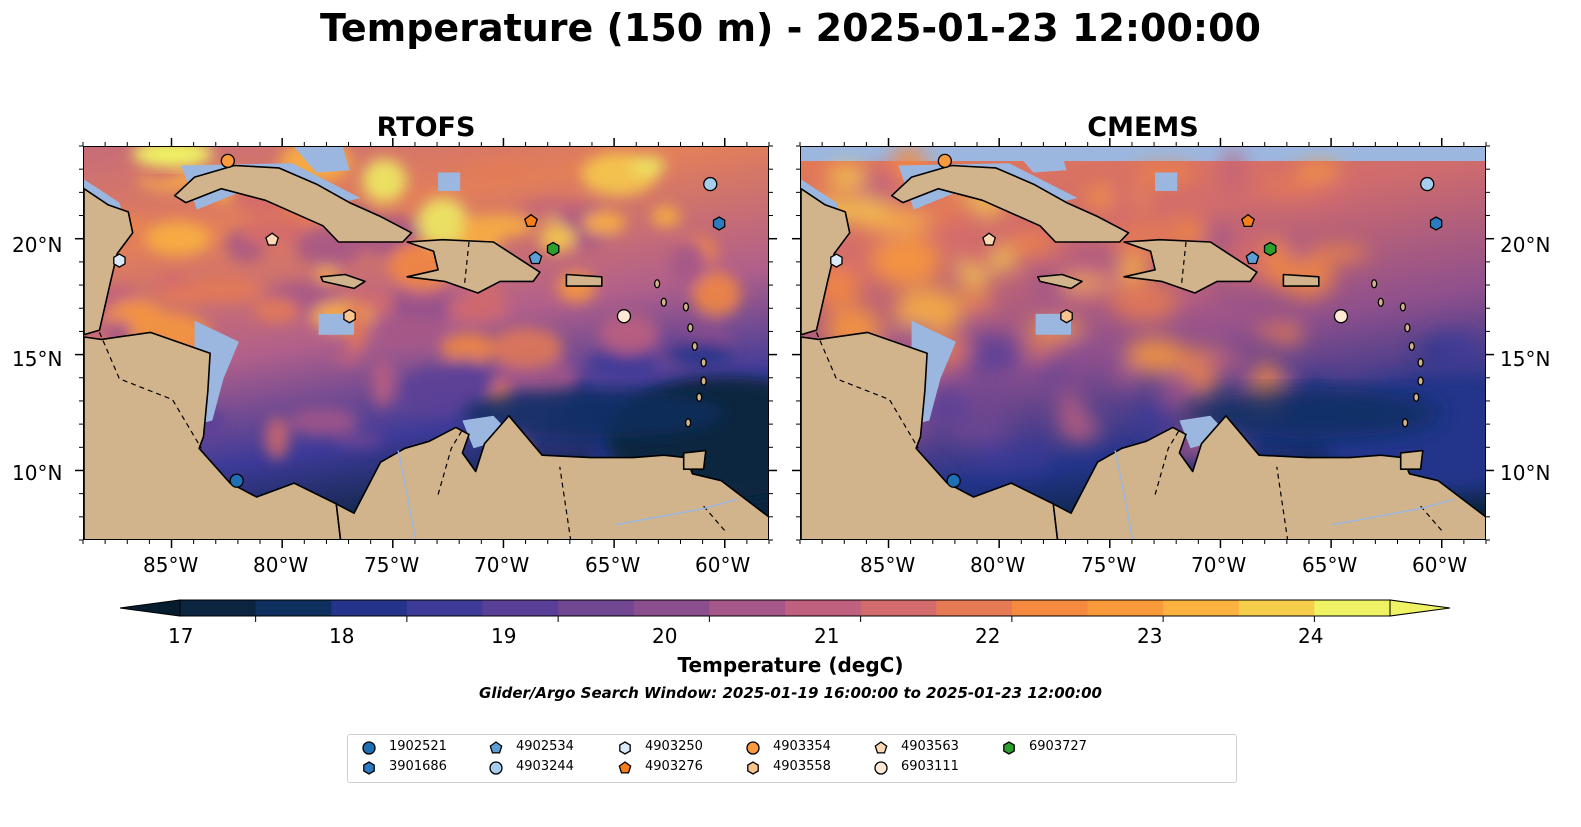 The width and height of the screenshot is (1581, 827). Describe the element at coordinates (504, 636) in the screenshot. I see `colorbar-tick: 19` at that location.